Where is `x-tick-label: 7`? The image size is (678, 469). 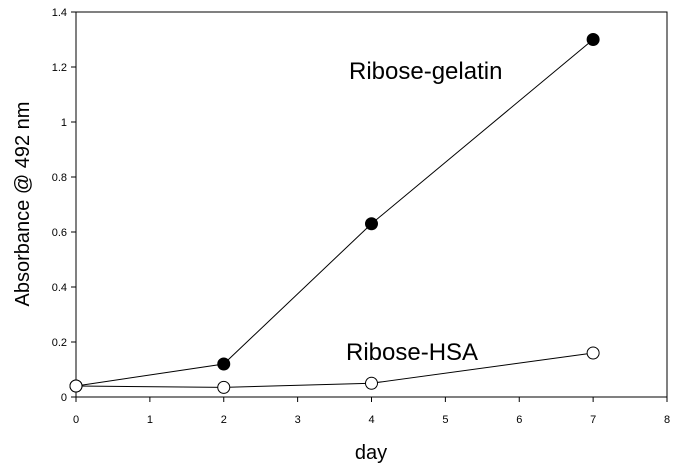 x-tick-label: 7 is located at coordinates (593, 420).